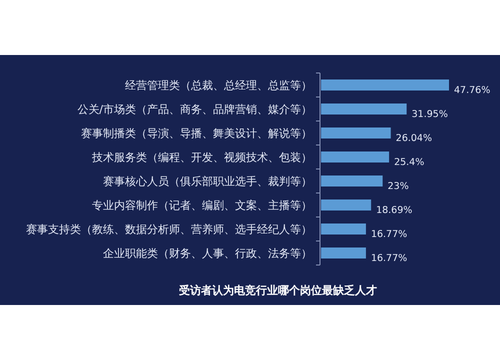 The width and height of the screenshot is (500, 362). I want to click on data-label: 26.04%, so click(414, 138).